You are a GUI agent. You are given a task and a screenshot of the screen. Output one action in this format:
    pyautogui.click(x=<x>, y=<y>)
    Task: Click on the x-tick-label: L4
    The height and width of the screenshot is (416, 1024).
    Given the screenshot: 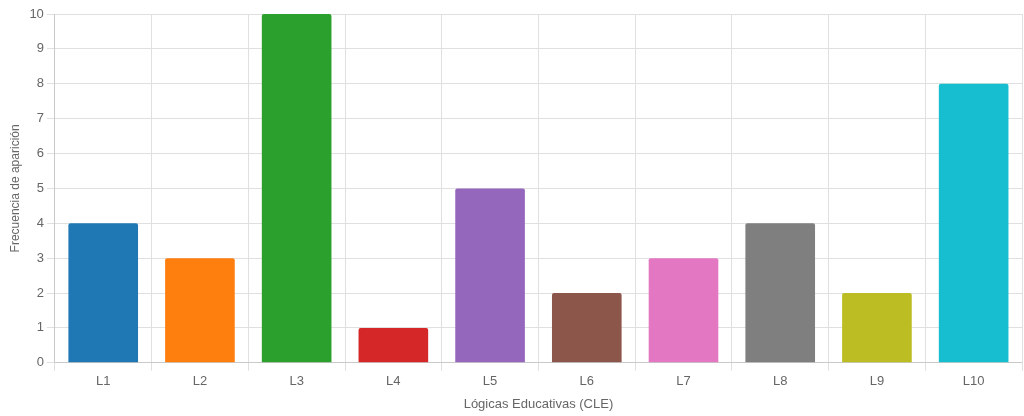 What is the action you would take?
    pyautogui.click(x=393, y=381)
    